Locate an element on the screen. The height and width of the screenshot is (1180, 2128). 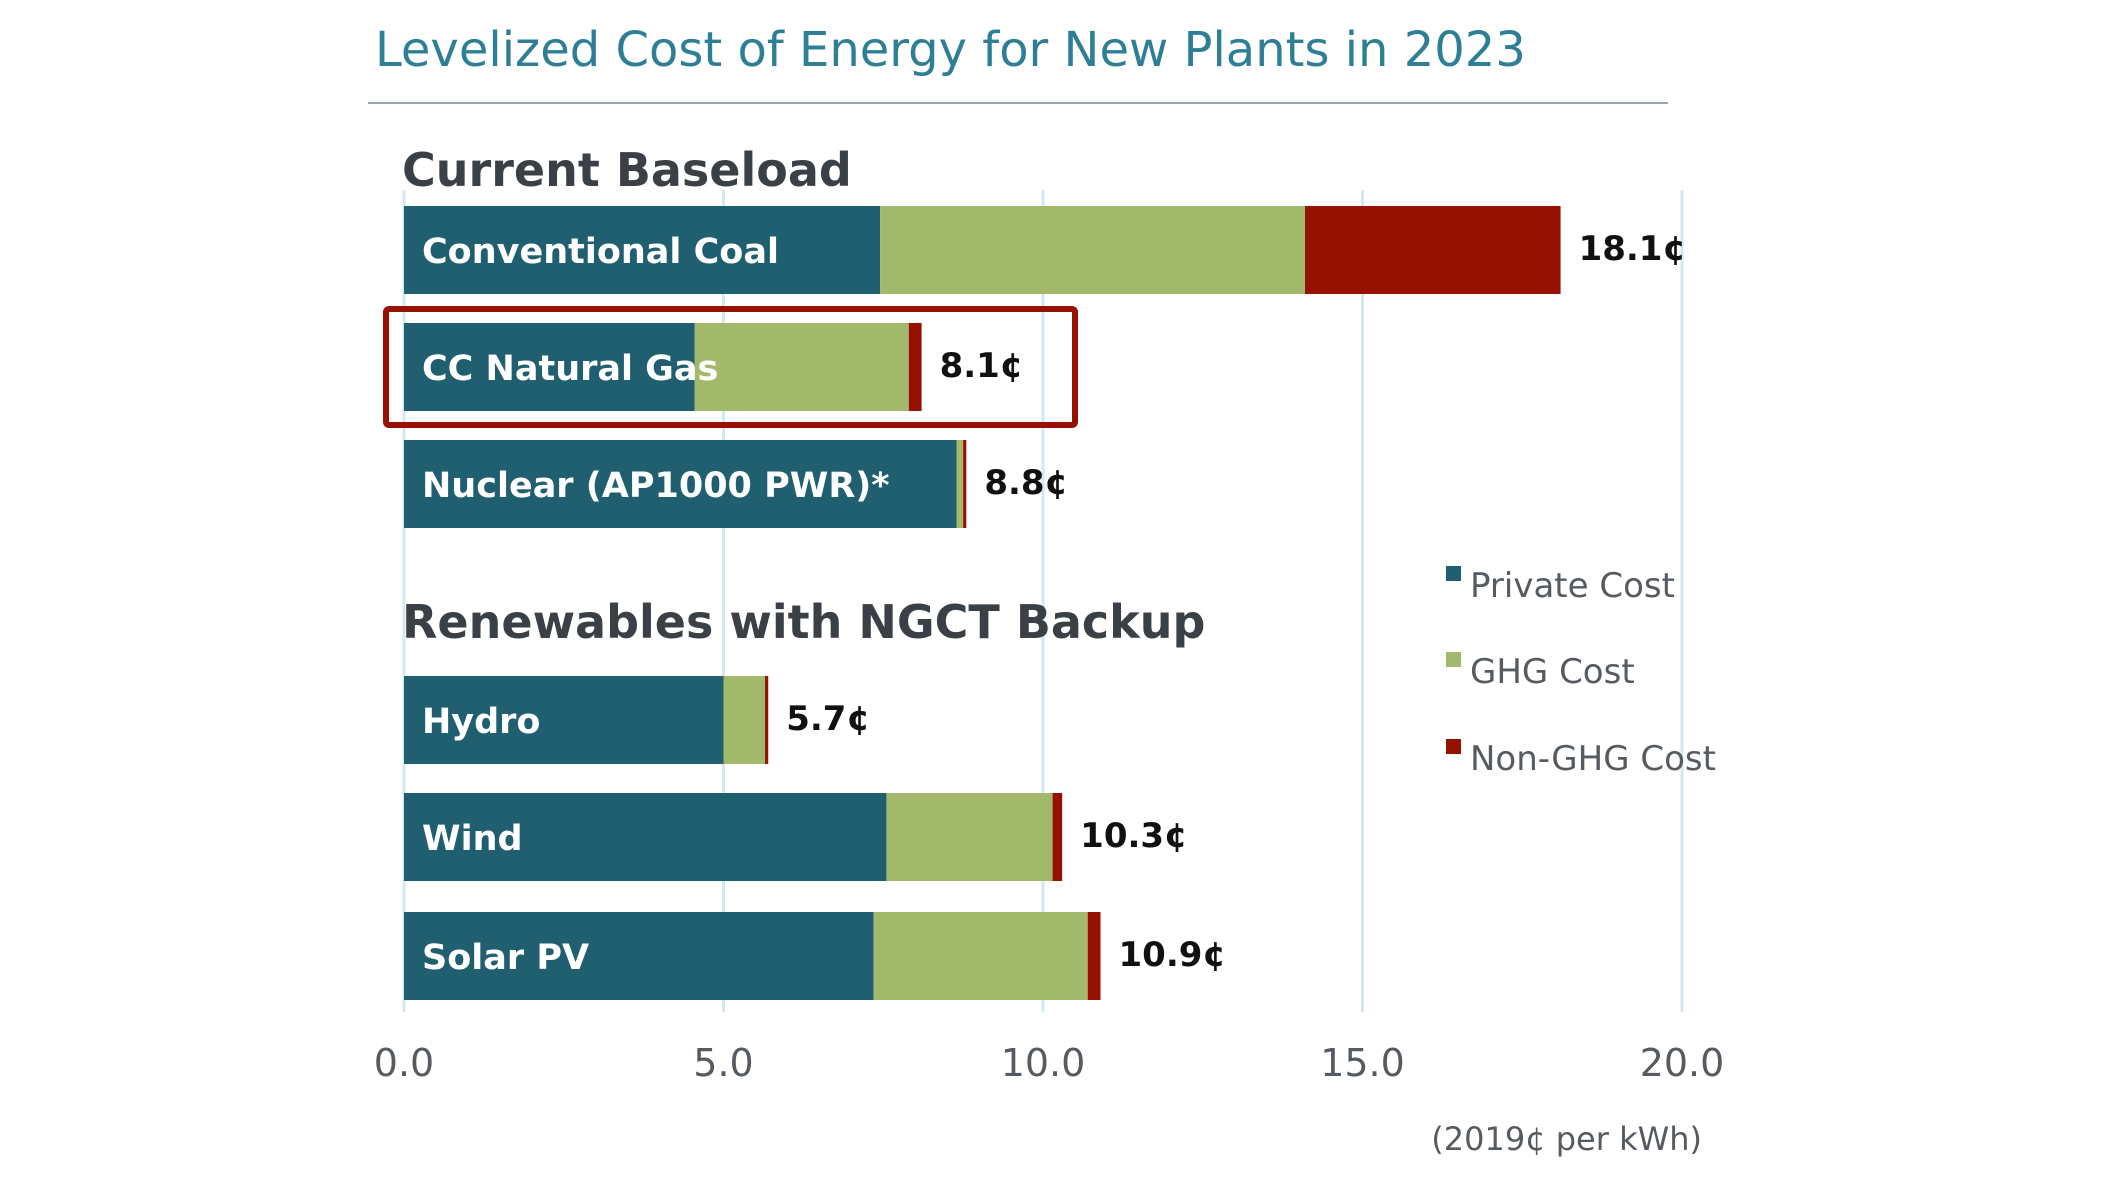
bar-category-label: CC Natural Gas is located at coordinates (570, 369).